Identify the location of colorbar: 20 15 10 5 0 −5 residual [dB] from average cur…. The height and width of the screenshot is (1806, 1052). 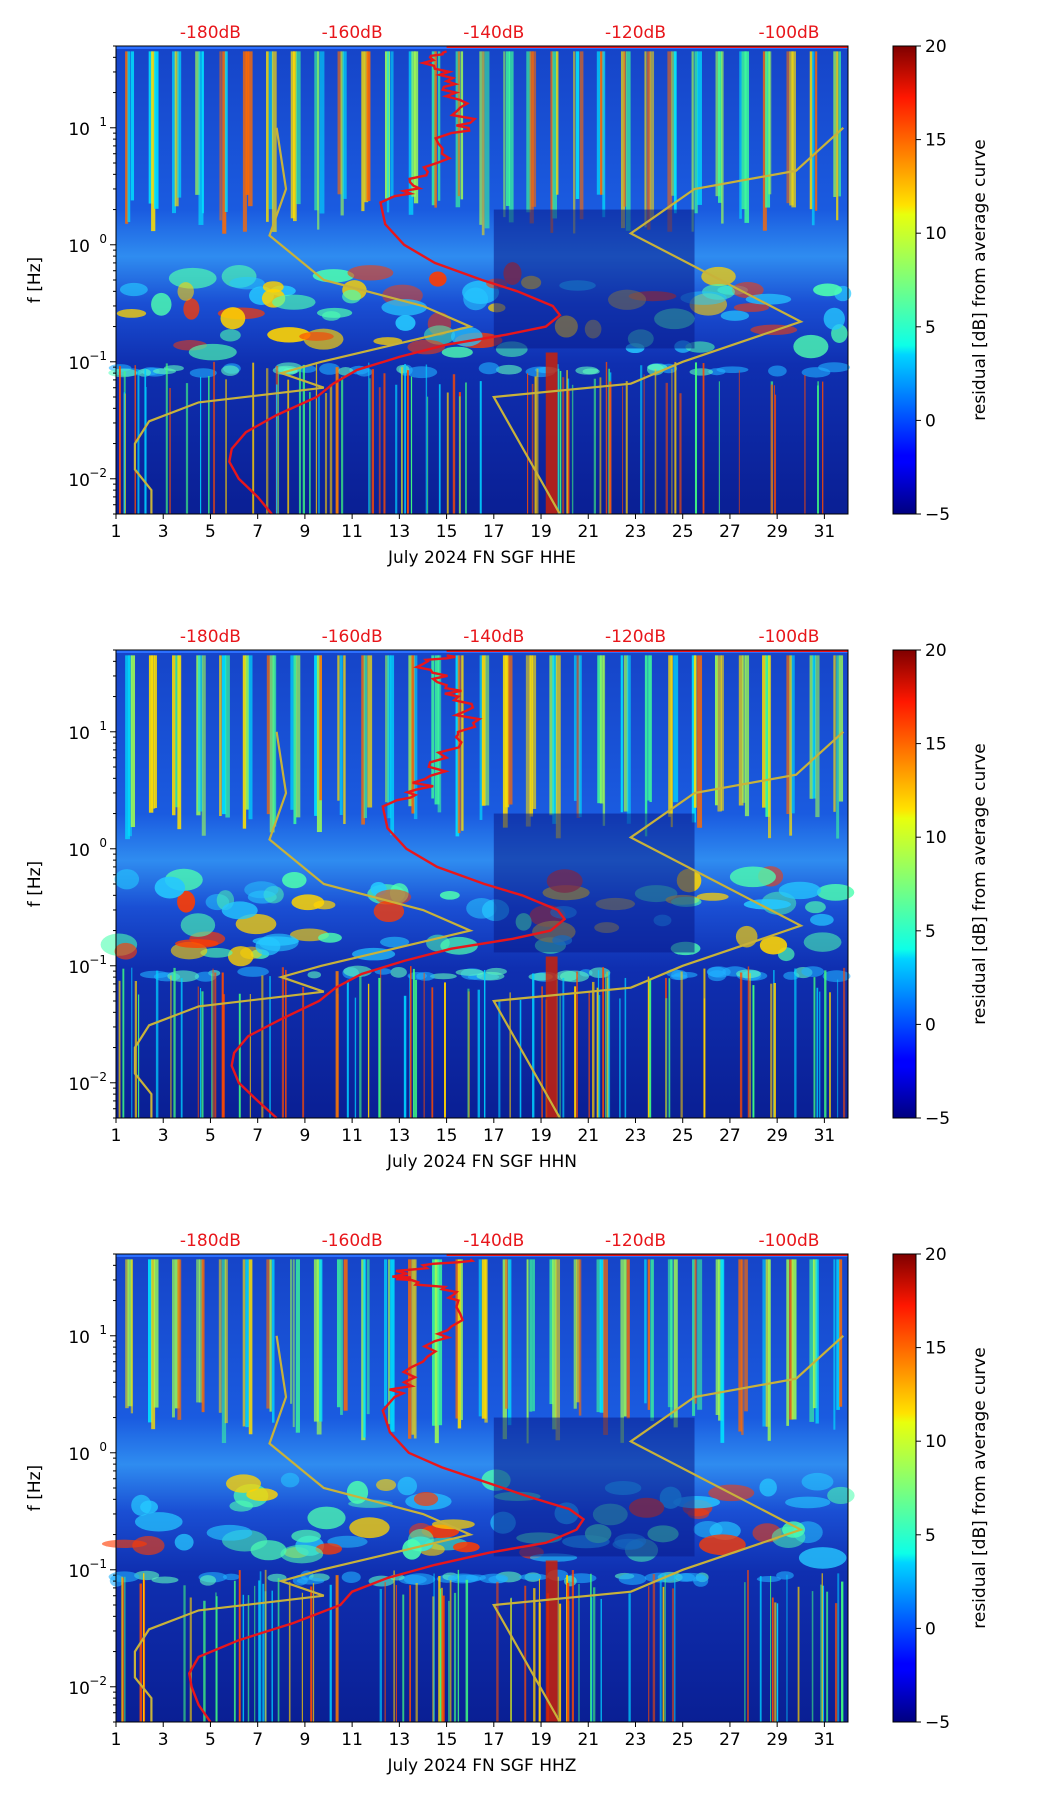
(941, 1489).